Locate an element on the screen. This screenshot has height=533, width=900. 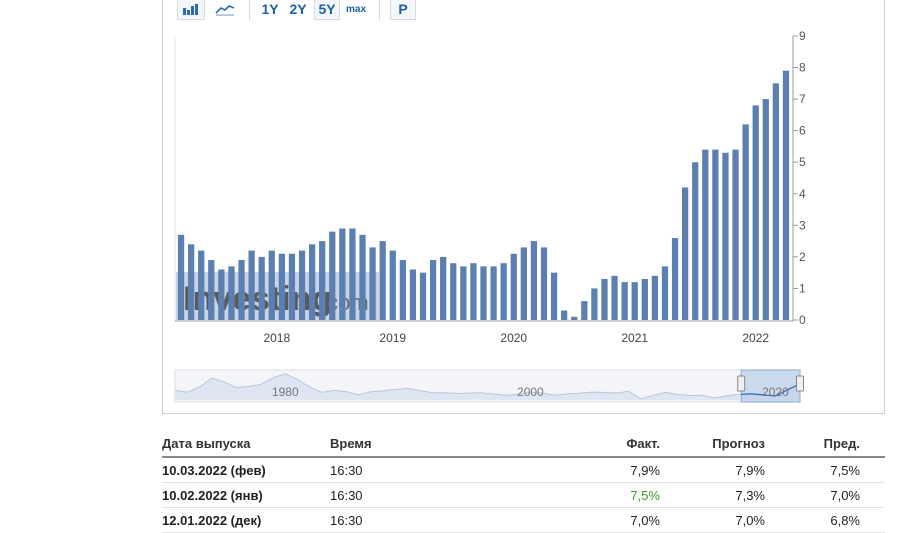
y-tick-label: 4 is located at coordinates (802, 194).